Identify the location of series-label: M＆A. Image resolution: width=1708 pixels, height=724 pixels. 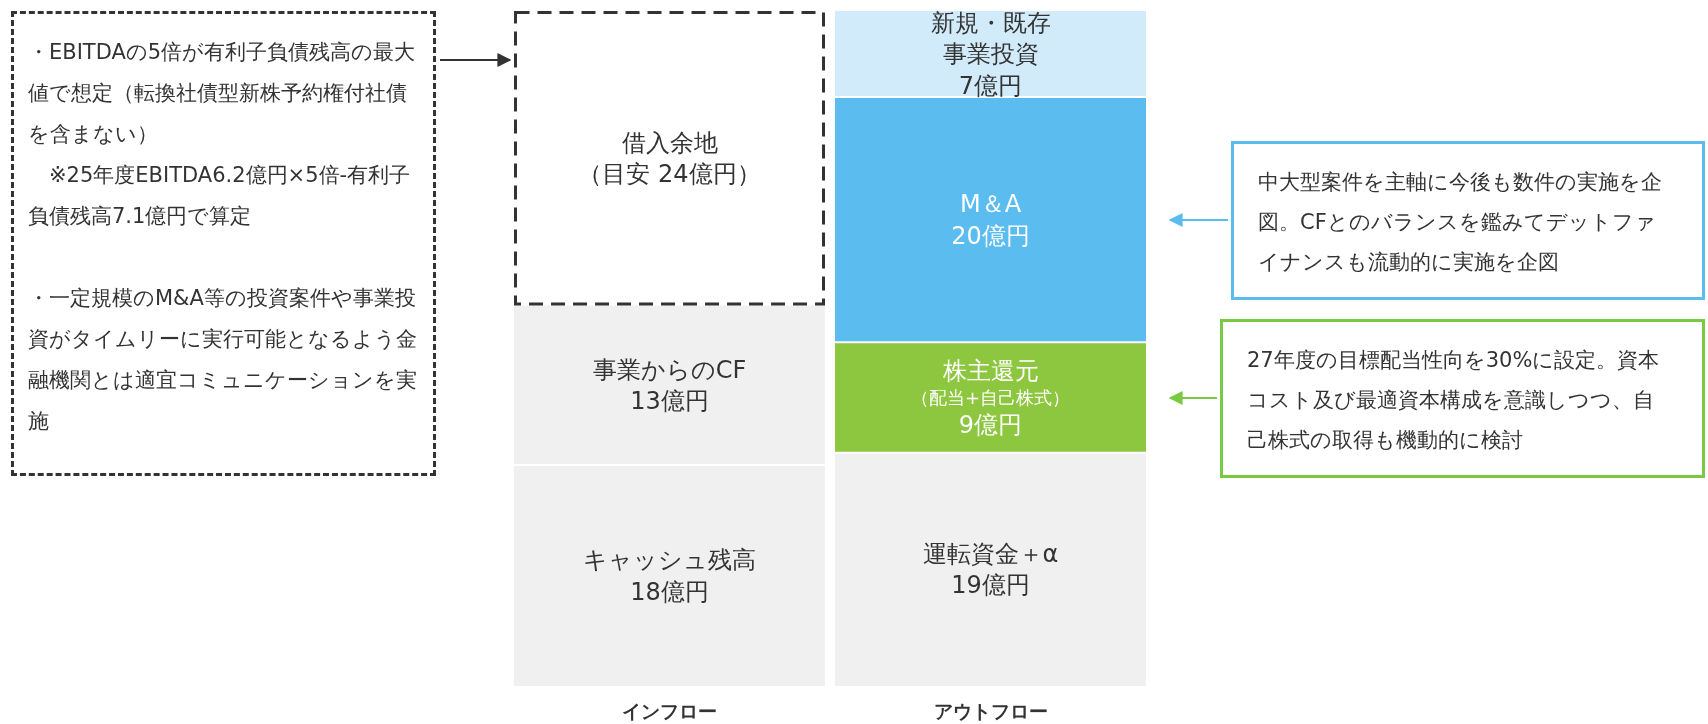
(990, 204).